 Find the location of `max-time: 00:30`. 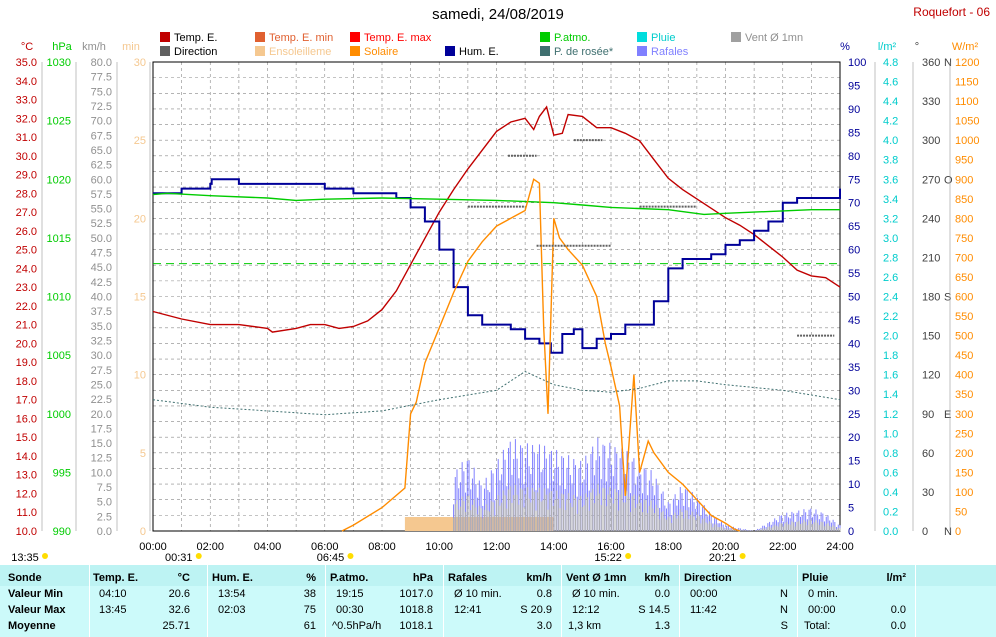

max-time: 00:30 is located at coordinates (350, 610).